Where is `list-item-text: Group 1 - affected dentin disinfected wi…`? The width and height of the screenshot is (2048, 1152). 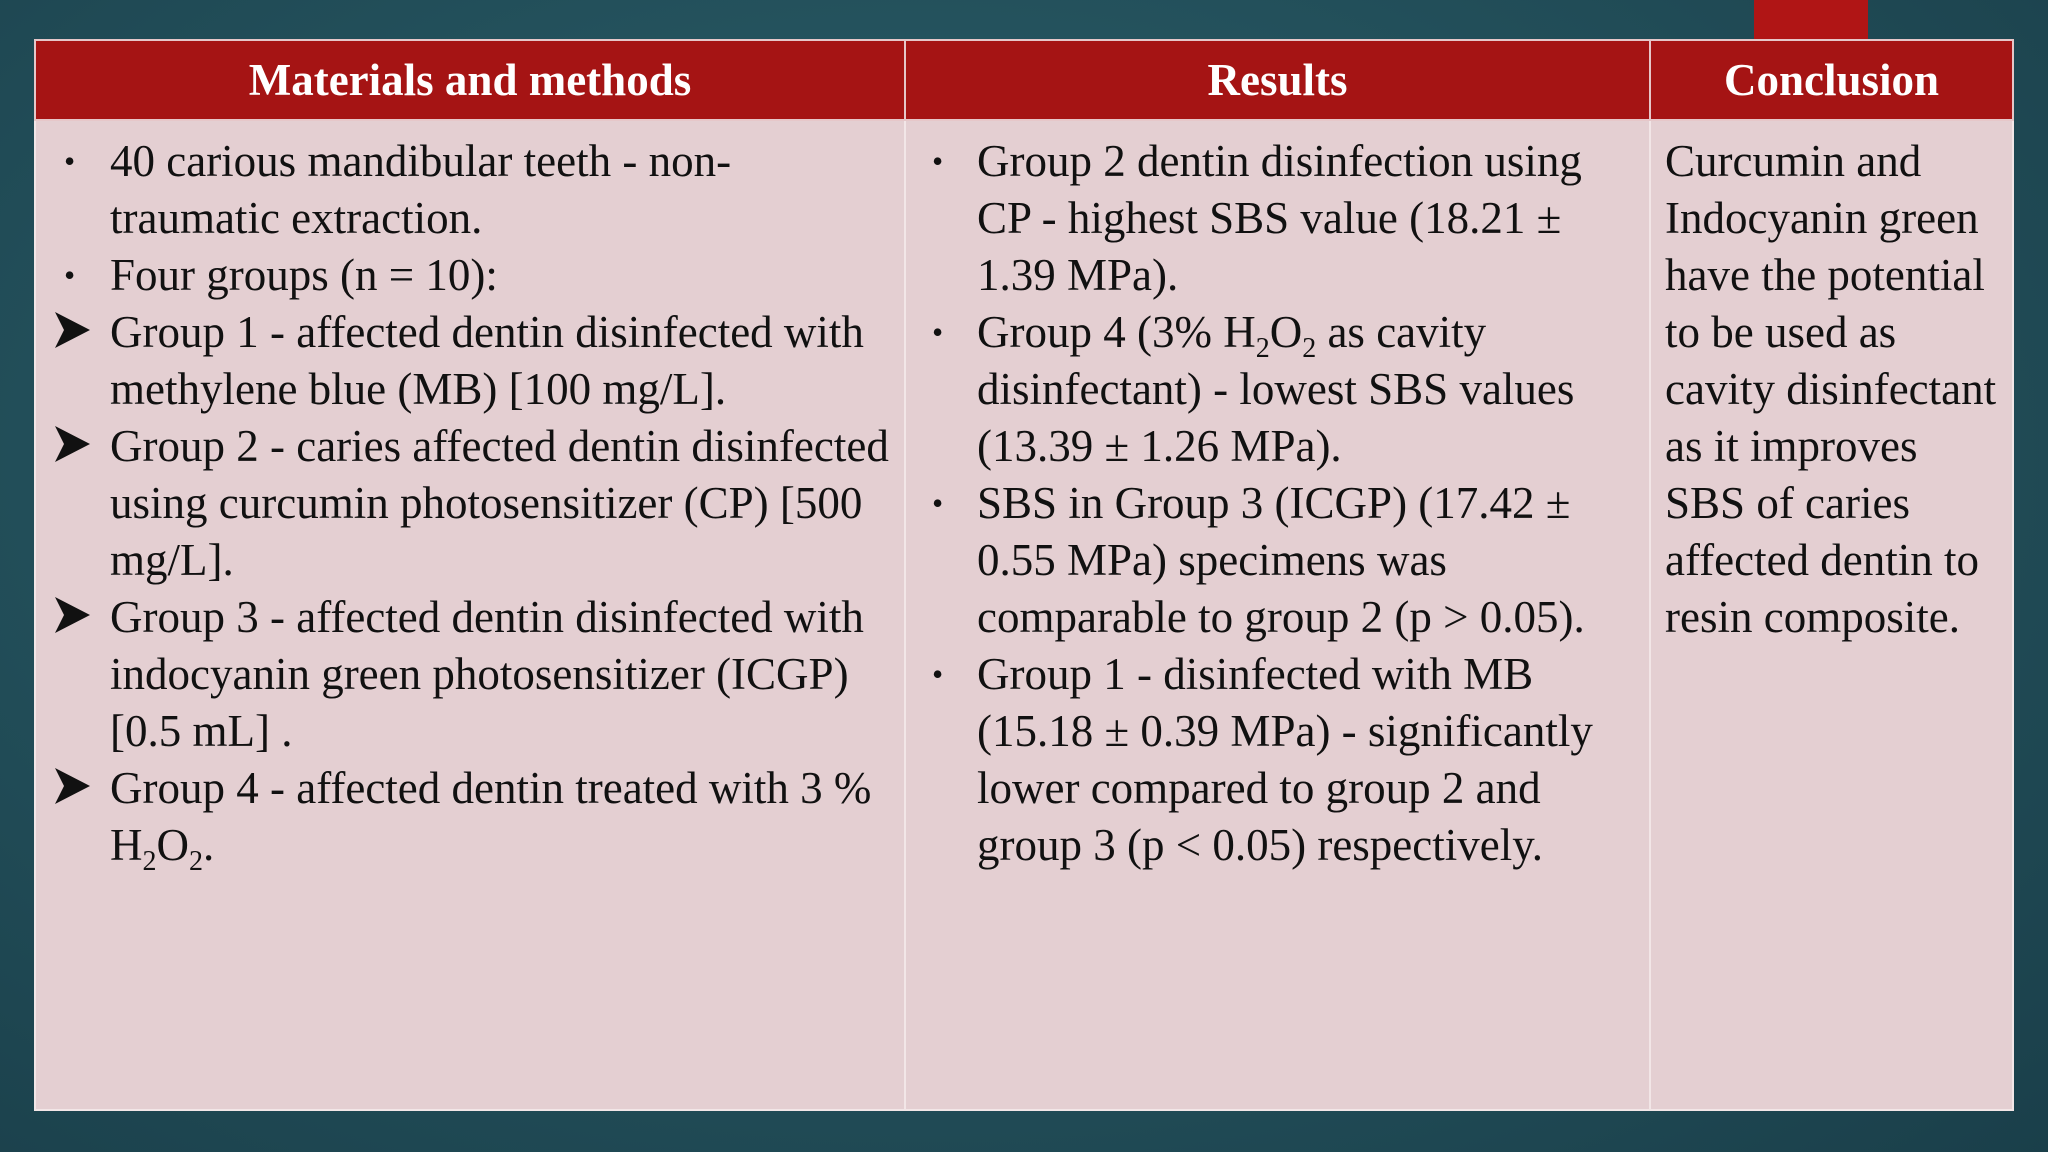 list-item-text: Group 1 - affected dentin disinfected wi… is located at coordinates (487, 360).